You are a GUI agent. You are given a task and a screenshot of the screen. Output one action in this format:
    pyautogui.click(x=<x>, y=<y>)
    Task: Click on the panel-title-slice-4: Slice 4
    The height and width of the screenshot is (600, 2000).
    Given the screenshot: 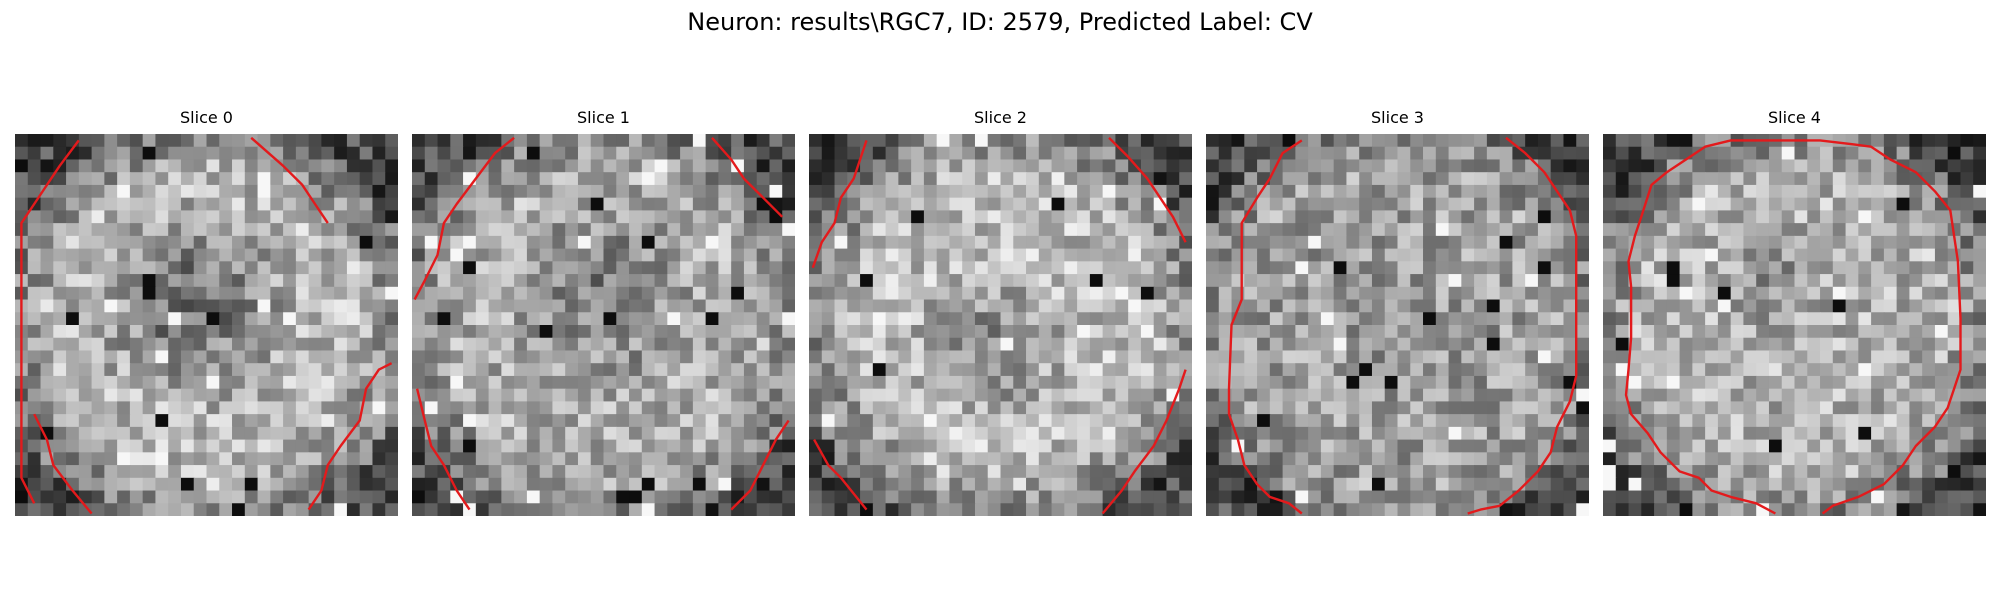 What is the action you would take?
    pyautogui.click(x=1794, y=117)
    